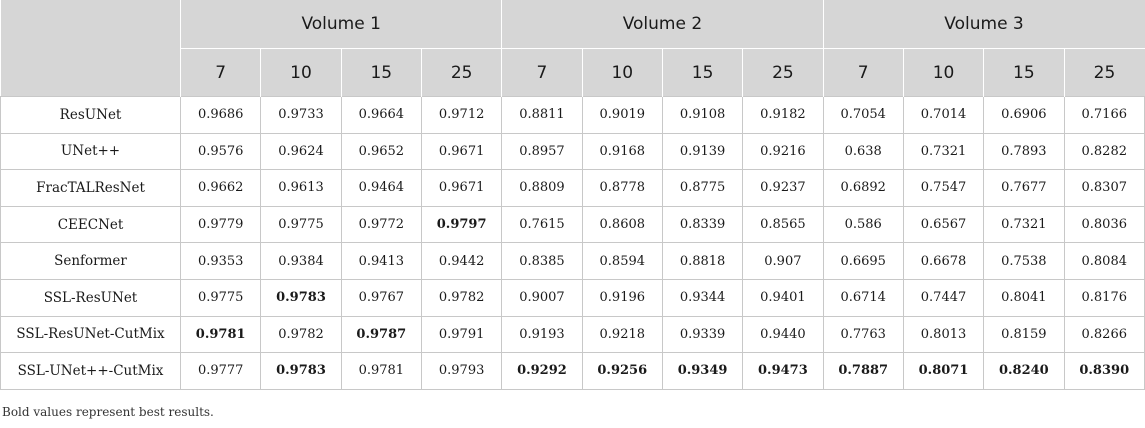 The width and height of the screenshot is (1145, 428). I want to click on value-cell: 0.8339, so click(702, 224).